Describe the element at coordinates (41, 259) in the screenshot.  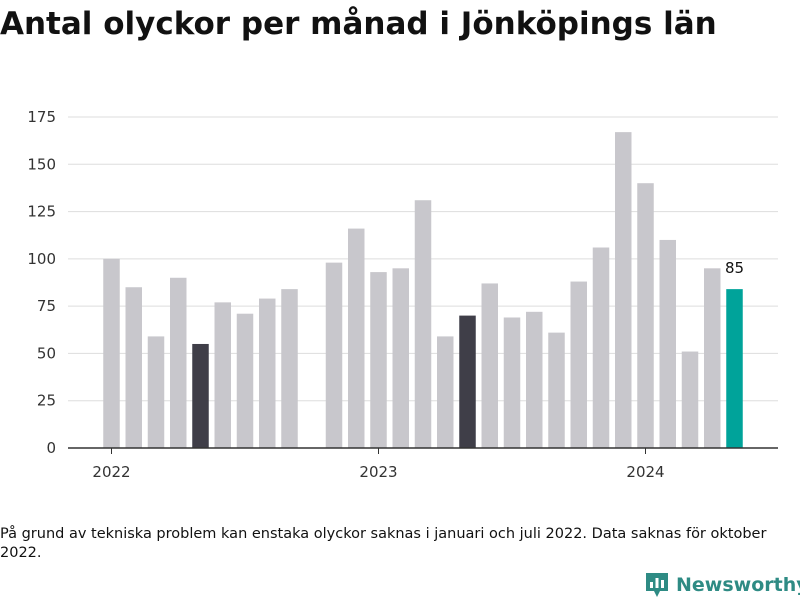
I see `y-tick-label: 100` at that location.